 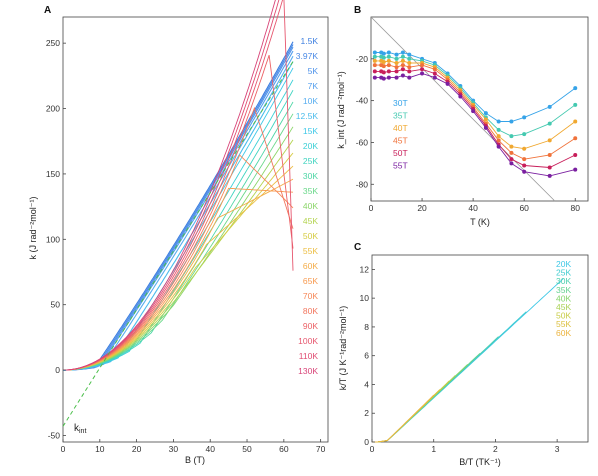 I want to click on panel-label-b: B, so click(x=357, y=10).